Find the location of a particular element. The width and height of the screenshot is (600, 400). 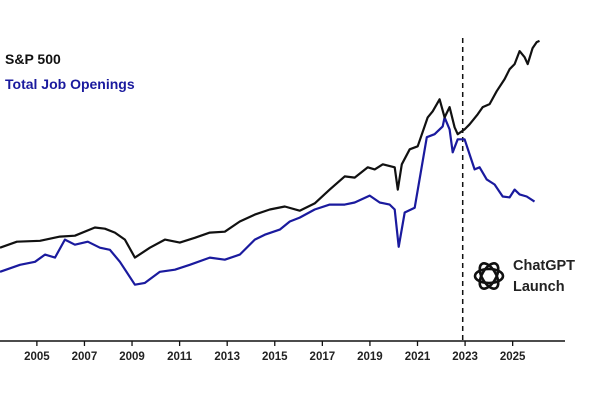

annotation-label-line1: ChatGPT is located at coordinates (544, 266).